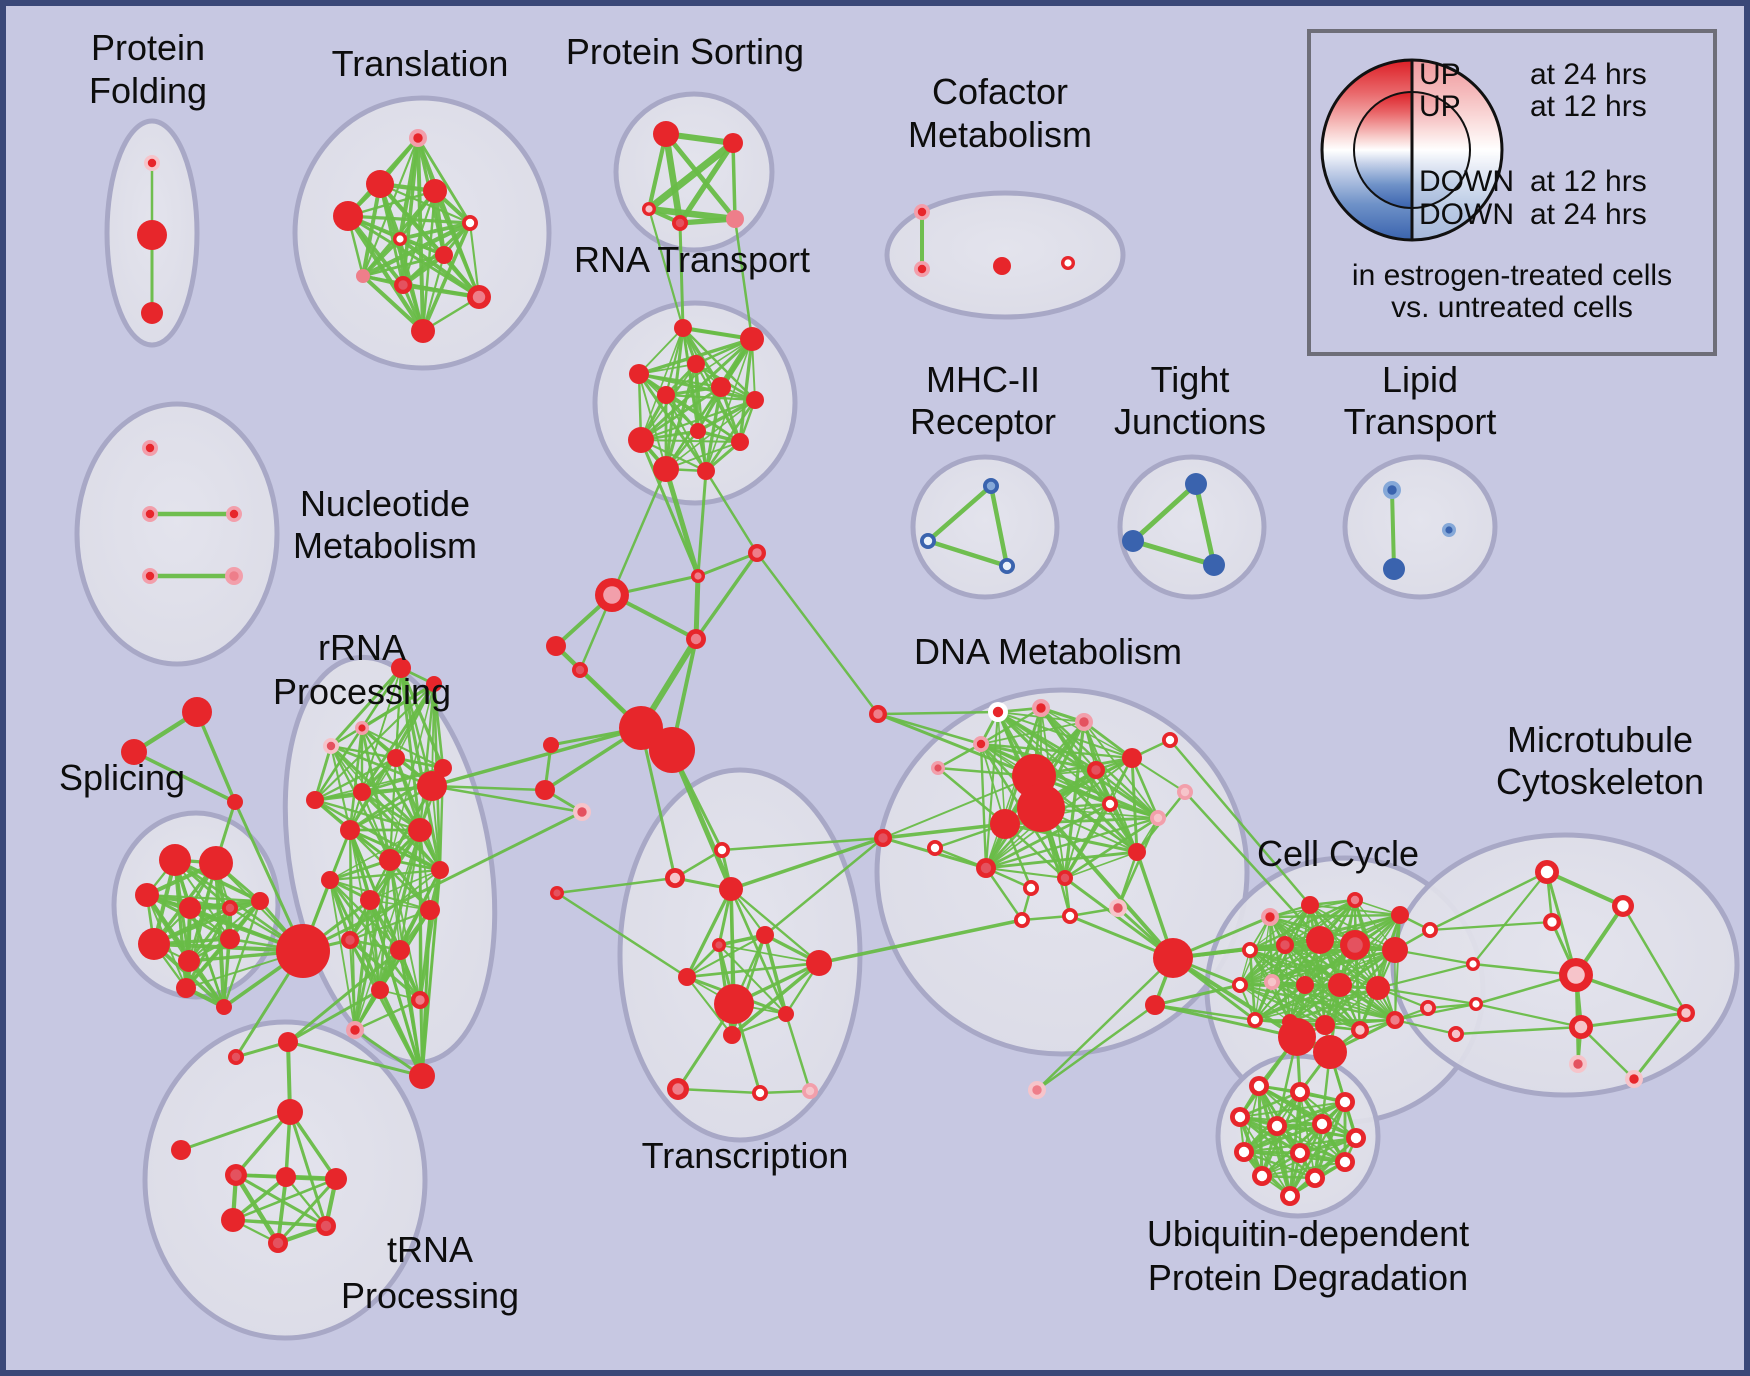  Describe the element at coordinates (740, 442) in the screenshot. I see `network-node-RT9` at that location.